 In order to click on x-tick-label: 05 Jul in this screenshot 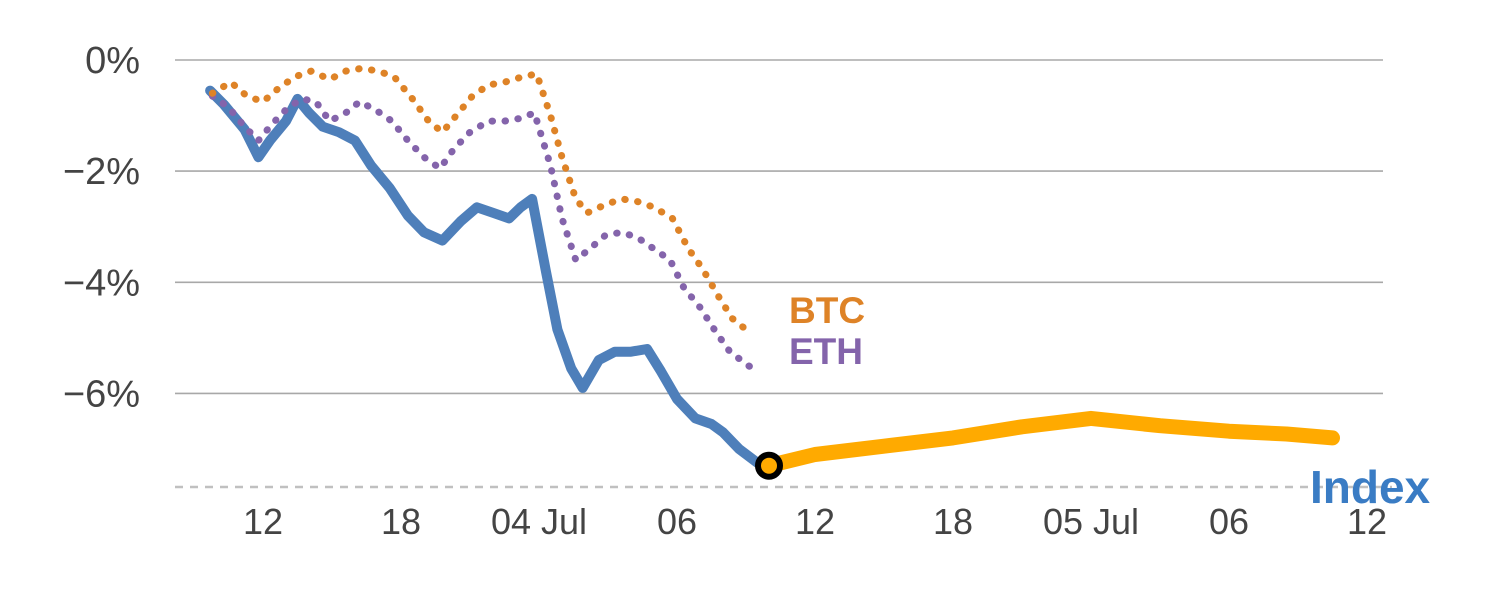, I will do `click(1091, 521)`.